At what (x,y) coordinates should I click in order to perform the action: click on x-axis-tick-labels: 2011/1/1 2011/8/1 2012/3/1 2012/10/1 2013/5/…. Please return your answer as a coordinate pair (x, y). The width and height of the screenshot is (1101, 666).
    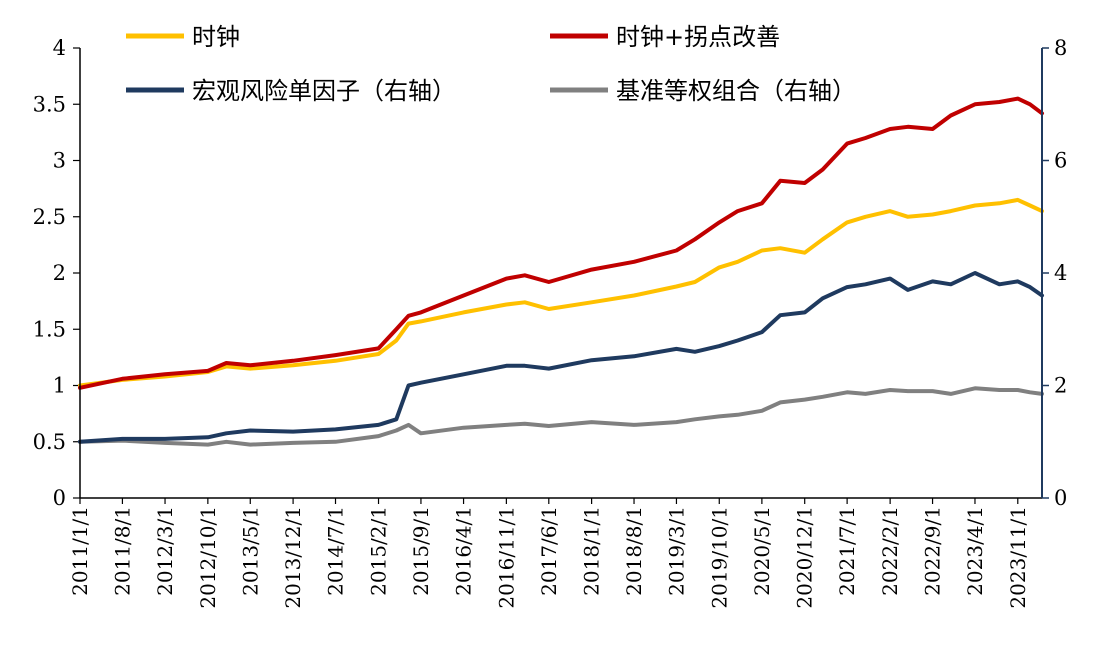
    Looking at the image, I should click on (549, 553).